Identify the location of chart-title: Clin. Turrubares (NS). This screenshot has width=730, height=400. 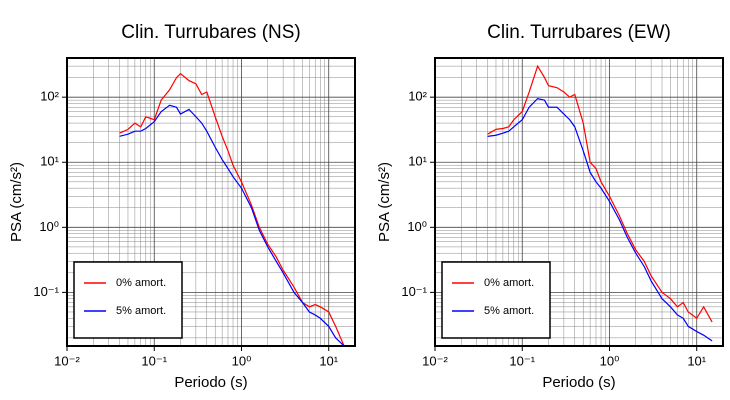
(211, 32).